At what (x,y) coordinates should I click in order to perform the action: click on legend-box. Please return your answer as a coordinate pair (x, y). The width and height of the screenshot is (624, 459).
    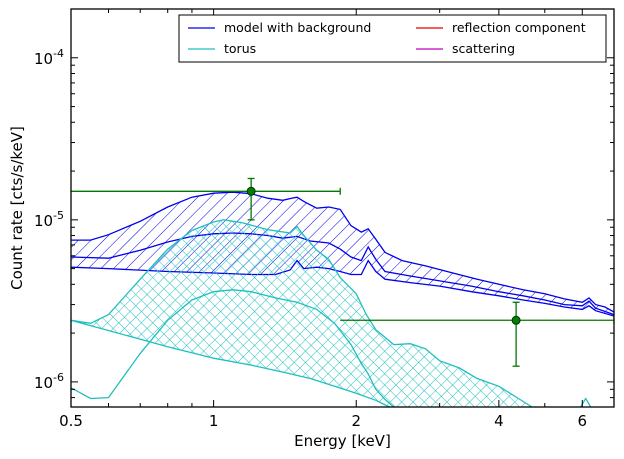
    Looking at the image, I should click on (392, 38).